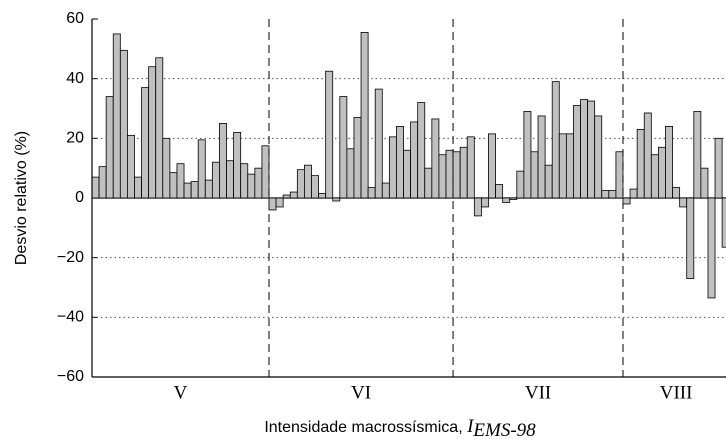 Image resolution: width=726 pixels, height=439 pixels. What do you see at coordinates (365, 427) in the screenshot?
I see `x-axis-label-text: Intensidade macrossísmica,` at bounding box center [365, 427].